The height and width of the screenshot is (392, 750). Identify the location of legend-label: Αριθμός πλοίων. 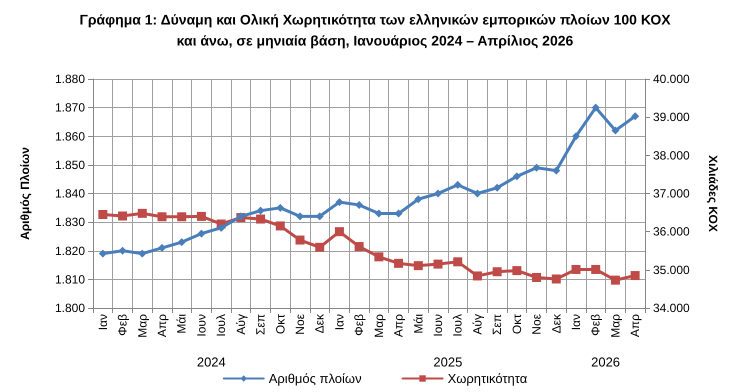
(315, 378).